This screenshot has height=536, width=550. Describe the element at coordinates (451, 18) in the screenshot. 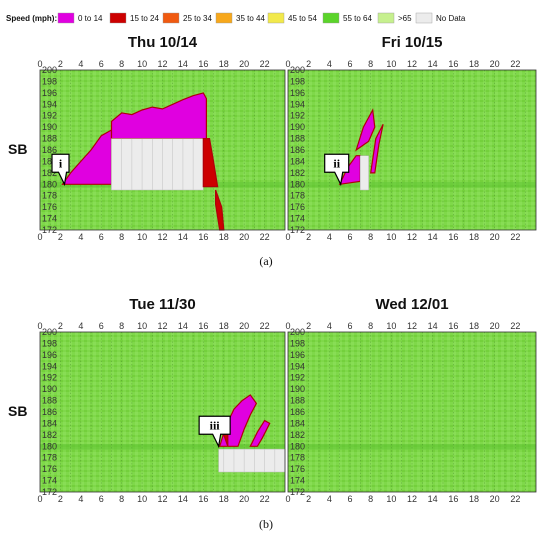

I see `legend-label-7: No Data` at that location.